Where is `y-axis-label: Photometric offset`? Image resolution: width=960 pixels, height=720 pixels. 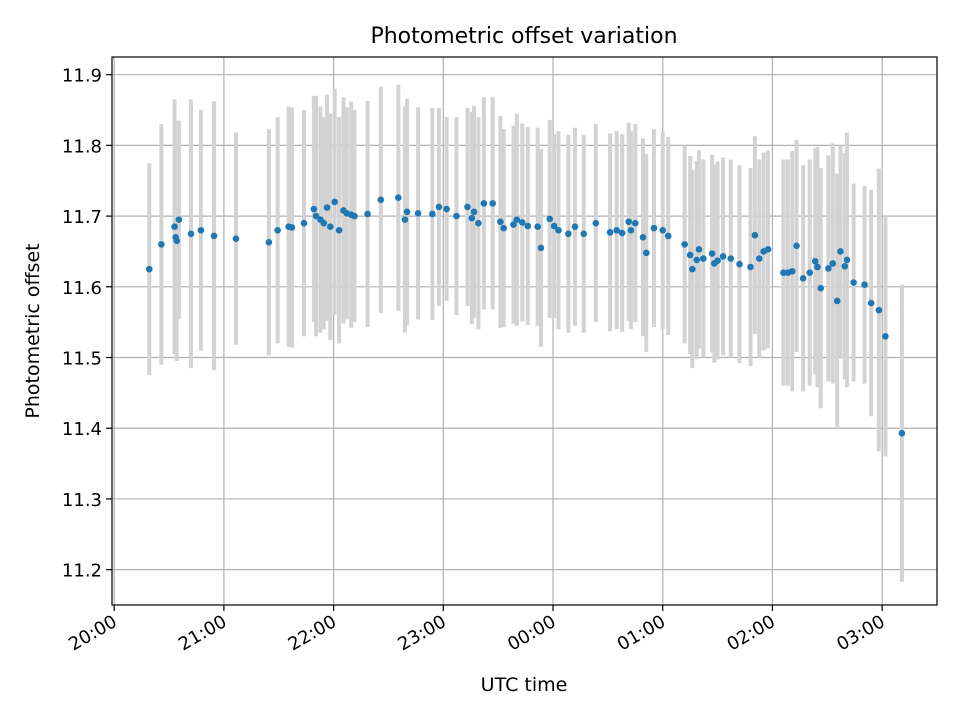 y-axis-label: Photometric offset is located at coordinates (33, 330).